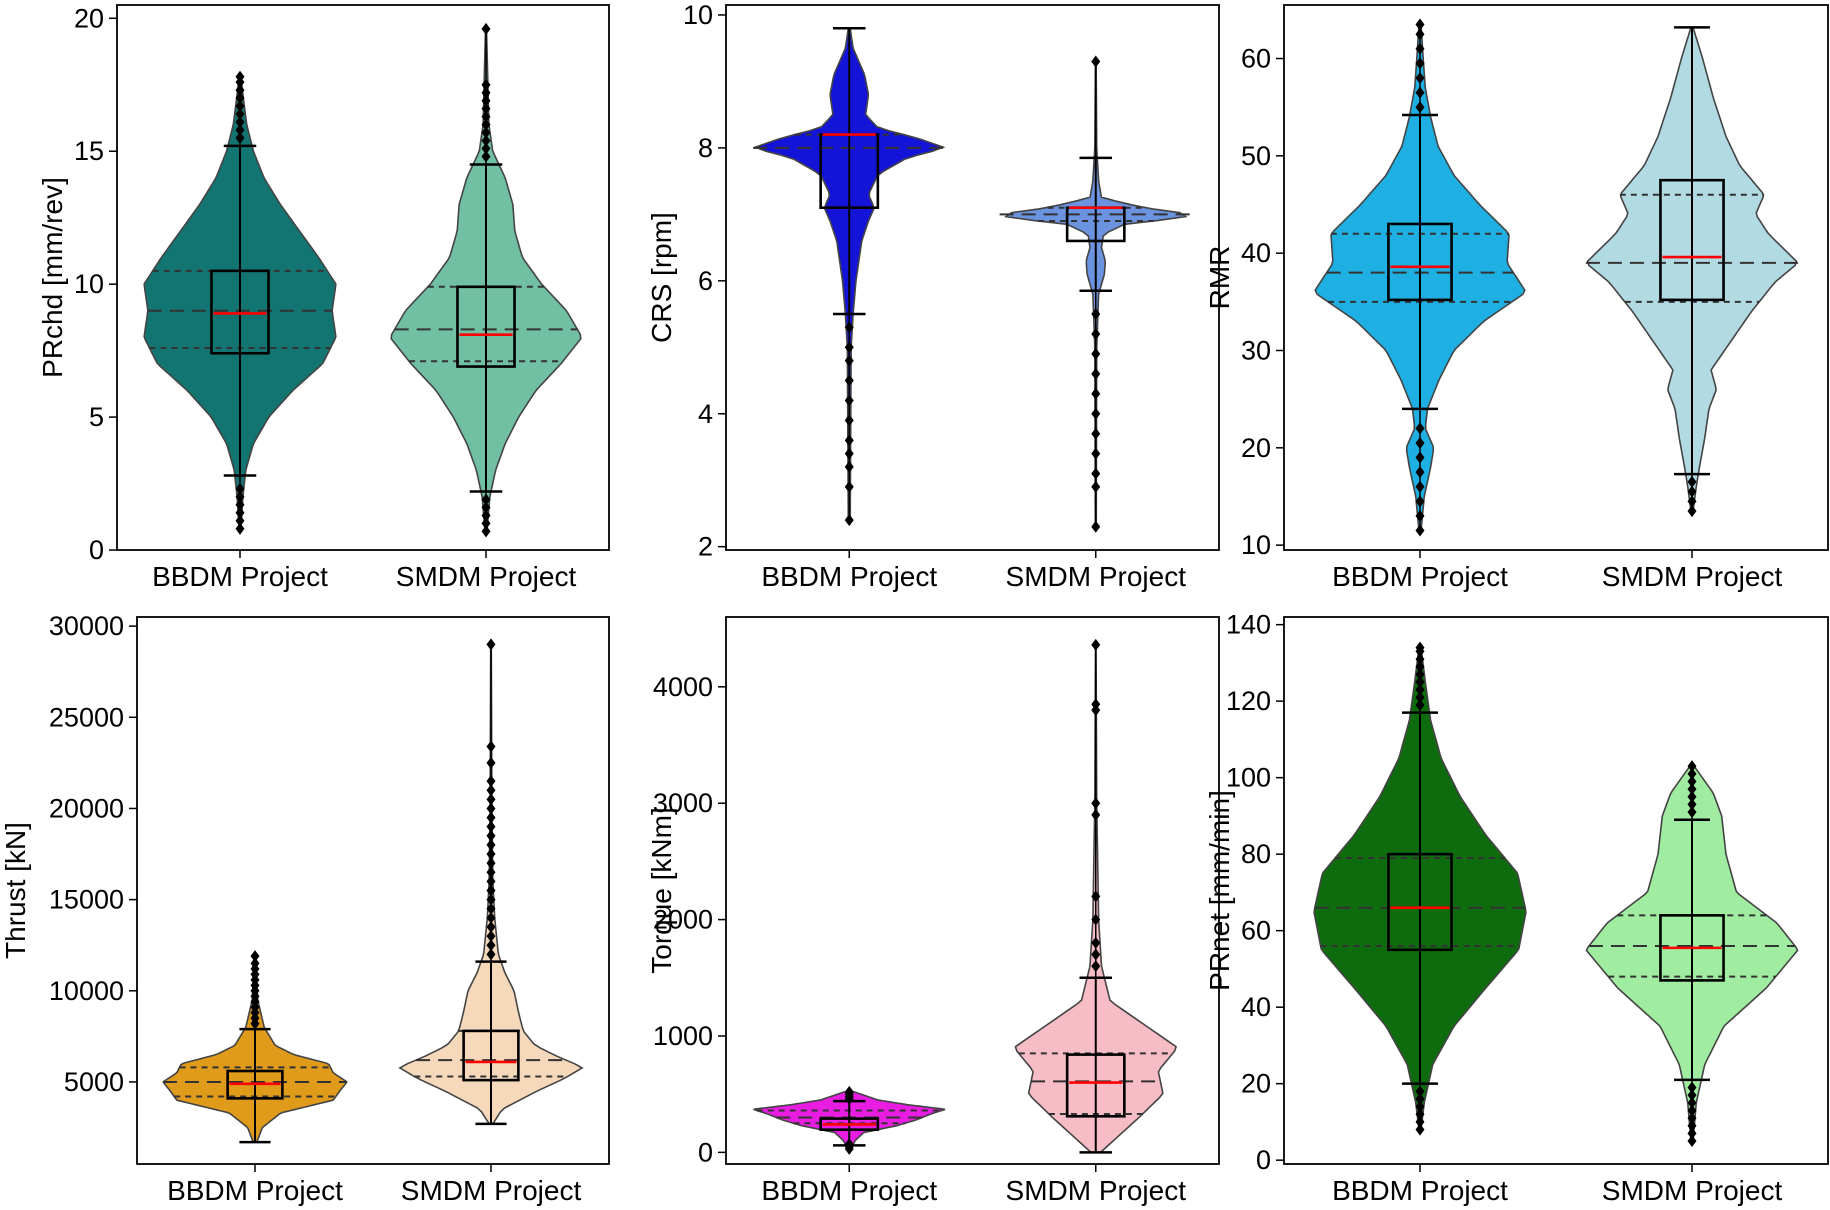  I want to click on y-tick-label: 120, so click(1248, 701).